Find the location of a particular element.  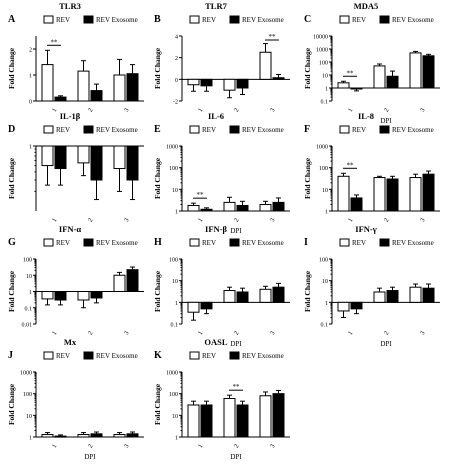

panel-letter: E is located at coordinates (157, 129).